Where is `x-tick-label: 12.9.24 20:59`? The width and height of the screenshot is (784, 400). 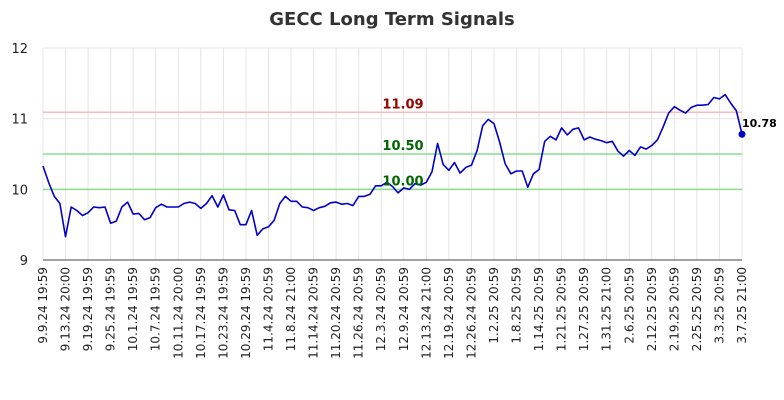
x-tick-label: 12.9.24 20:59 is located at coordinates (404, 309).